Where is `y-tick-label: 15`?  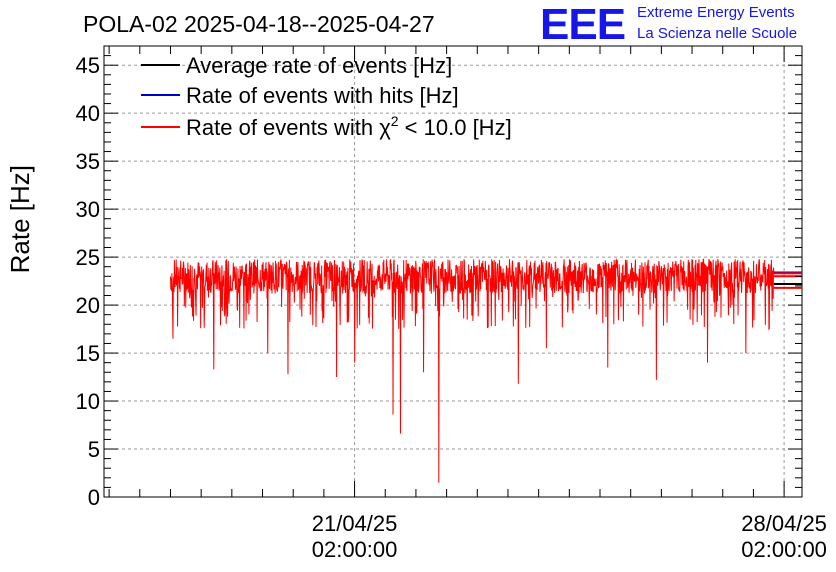 y-tick-label: 15 is located at coordinates (88, 353).